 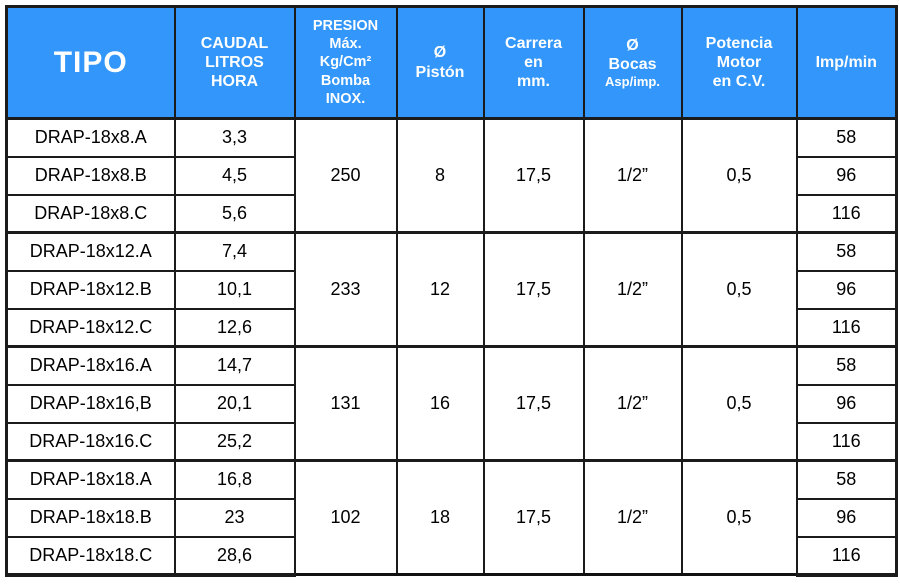 I want to click on cell-tipo: DRAP-18x8.A, so click(x=90, y=137).